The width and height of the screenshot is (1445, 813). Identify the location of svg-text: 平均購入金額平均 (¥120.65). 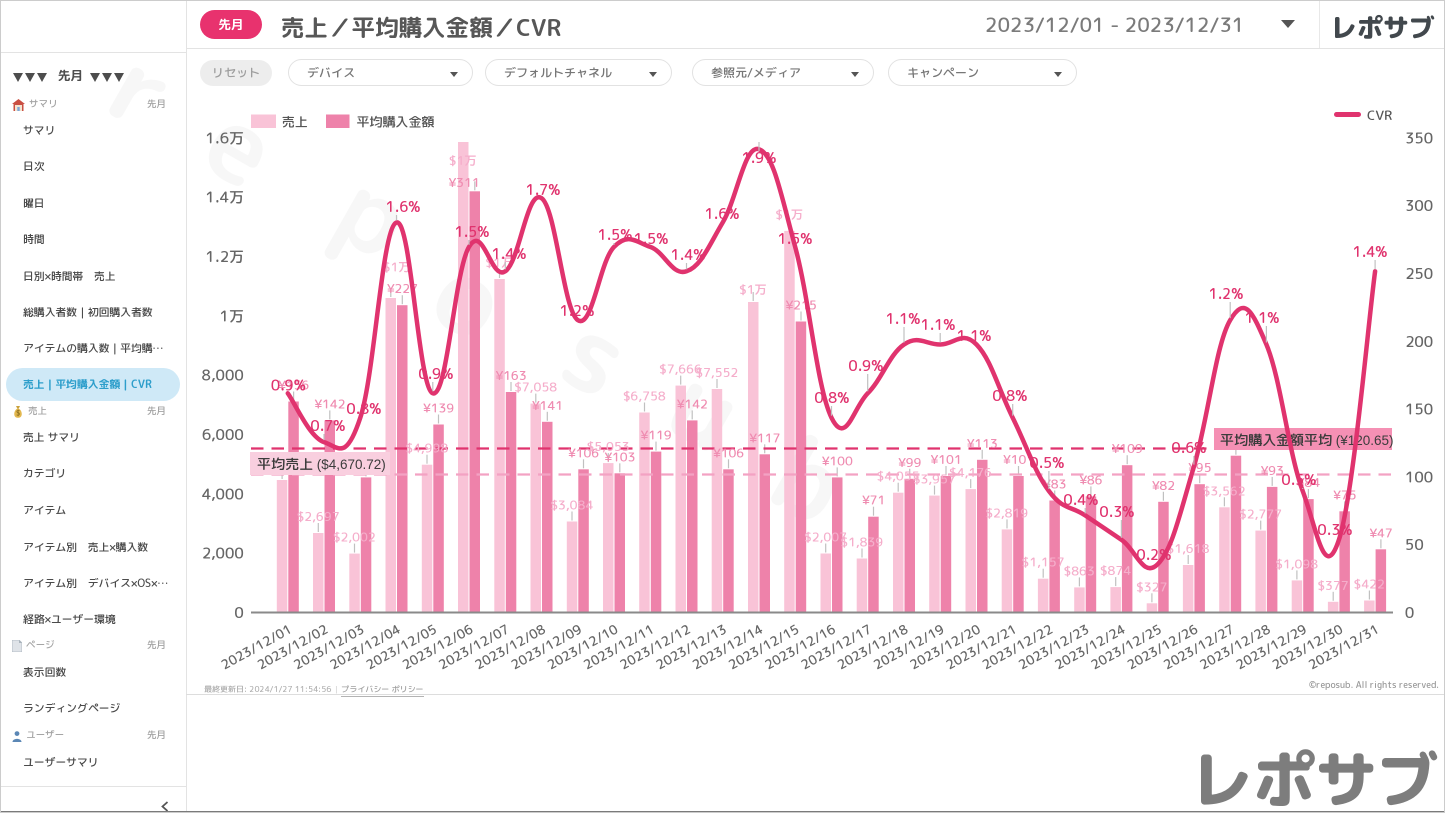
(1307, 440).